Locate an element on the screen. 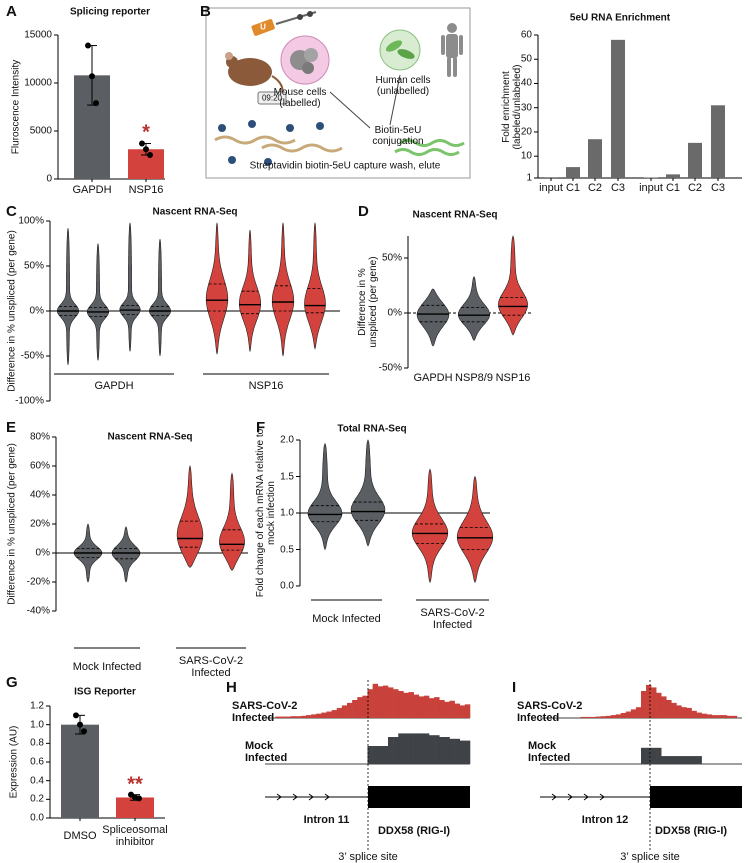 The image size is (748, 863). x-tick-label: C3 is located at coordinates (718, 188).